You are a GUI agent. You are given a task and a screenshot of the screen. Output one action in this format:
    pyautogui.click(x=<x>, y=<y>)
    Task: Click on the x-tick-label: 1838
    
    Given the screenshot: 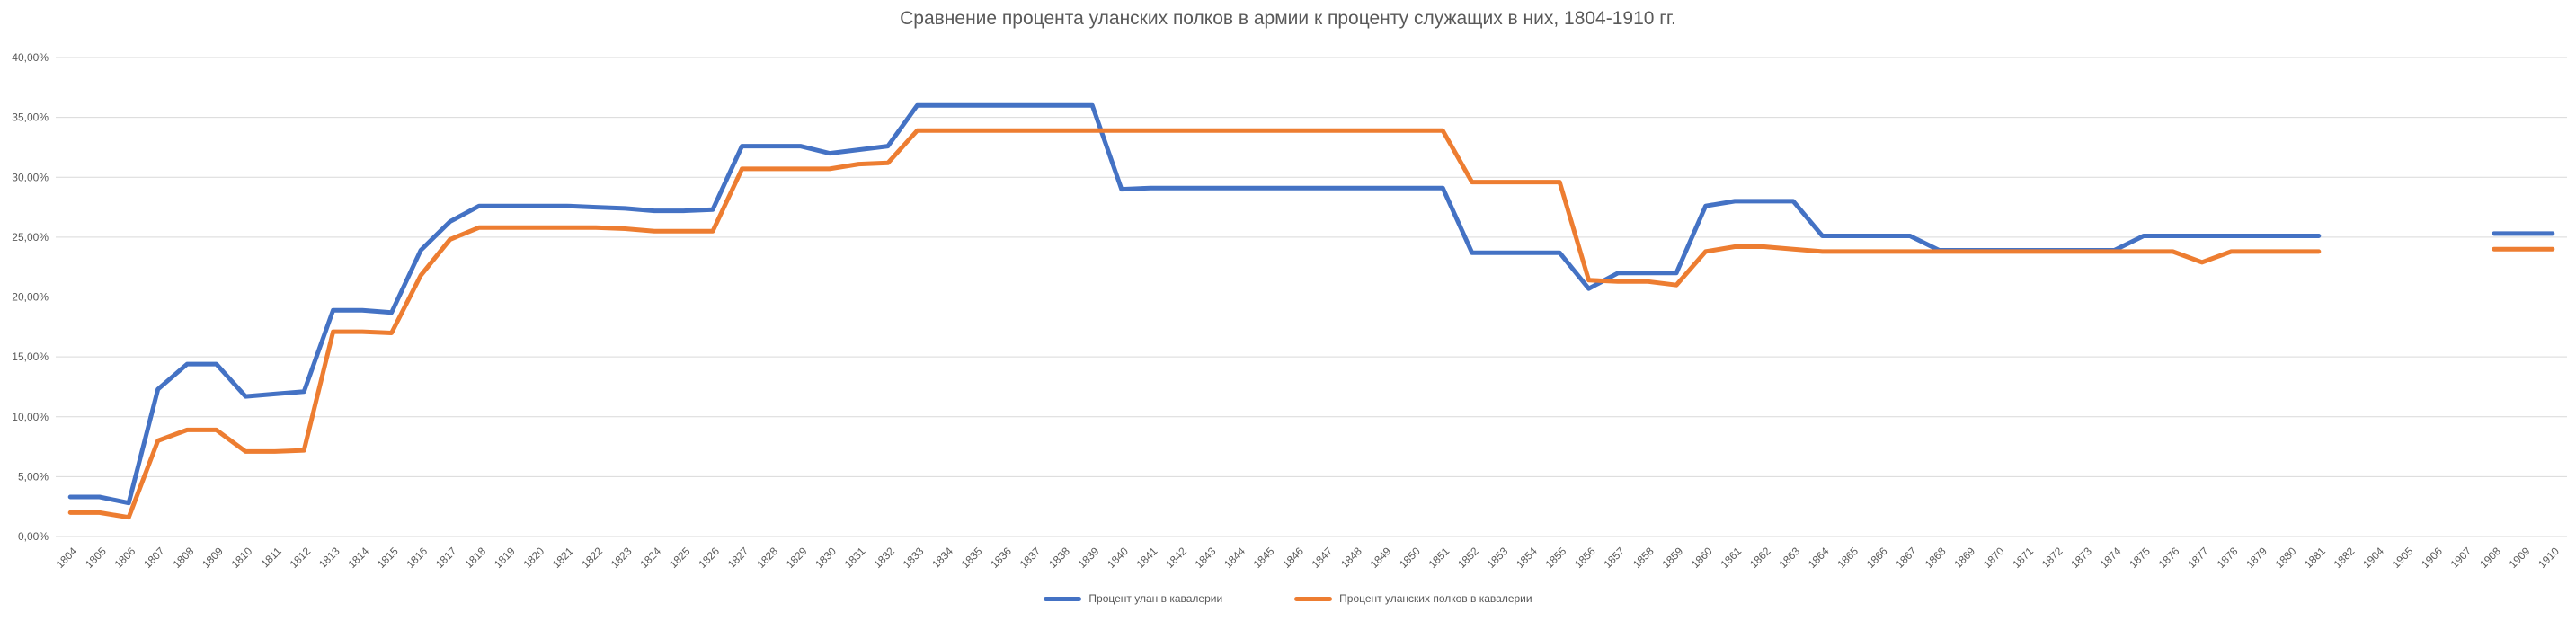 What is the action you would take?
    pyautogui.click(x=1059, y=558)
    